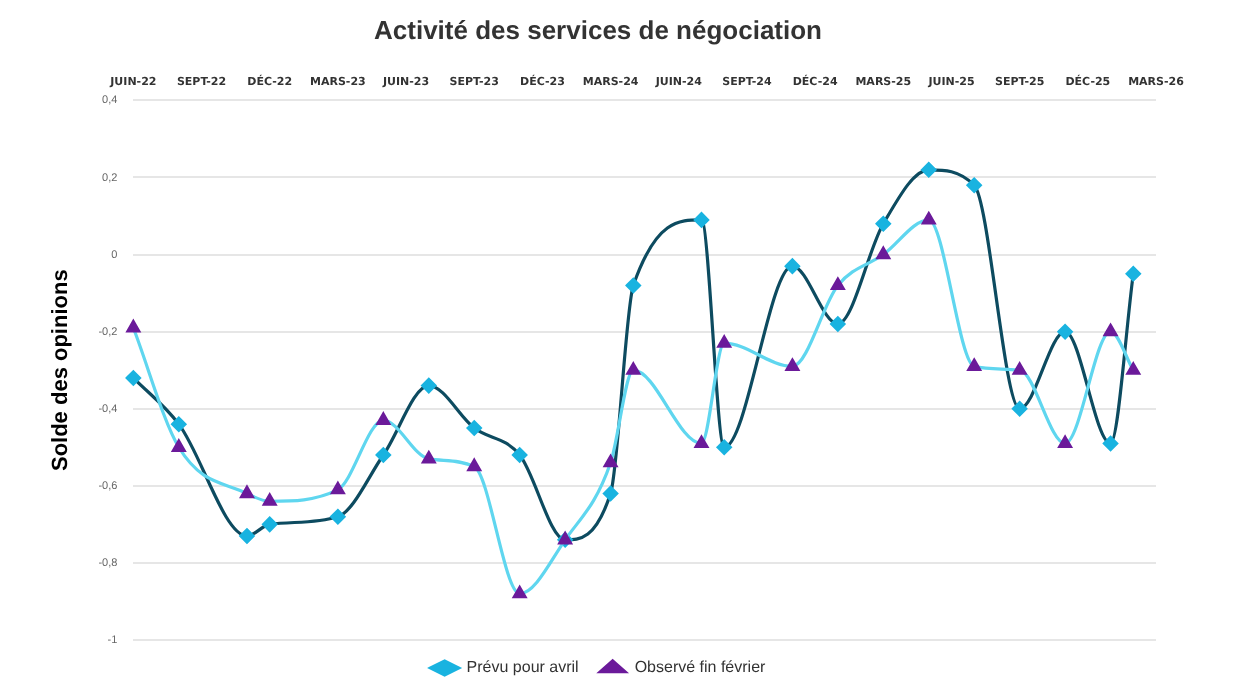 This screenshot has width=1260, height=700. What do you see at coordinates (700, 667) in the screenshot?
I see `legend-label: Observé fin février` at bounding box center [700, 667].